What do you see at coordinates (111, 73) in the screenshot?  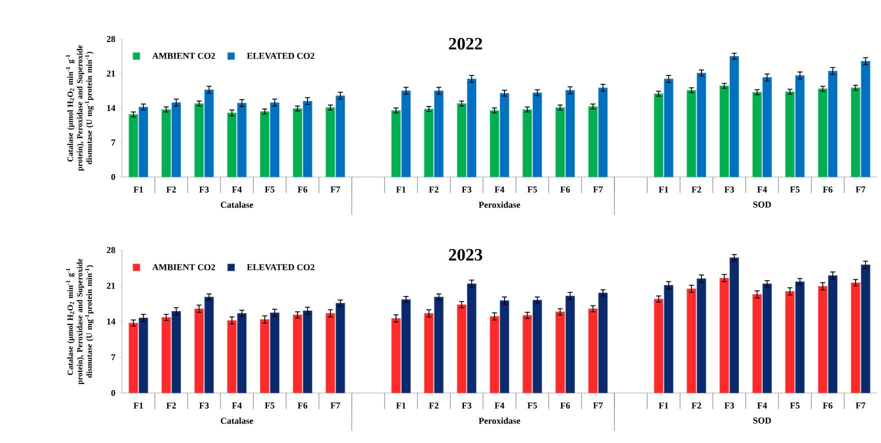 I see `y-tick-label: 21` at bounding box center [111, 73].